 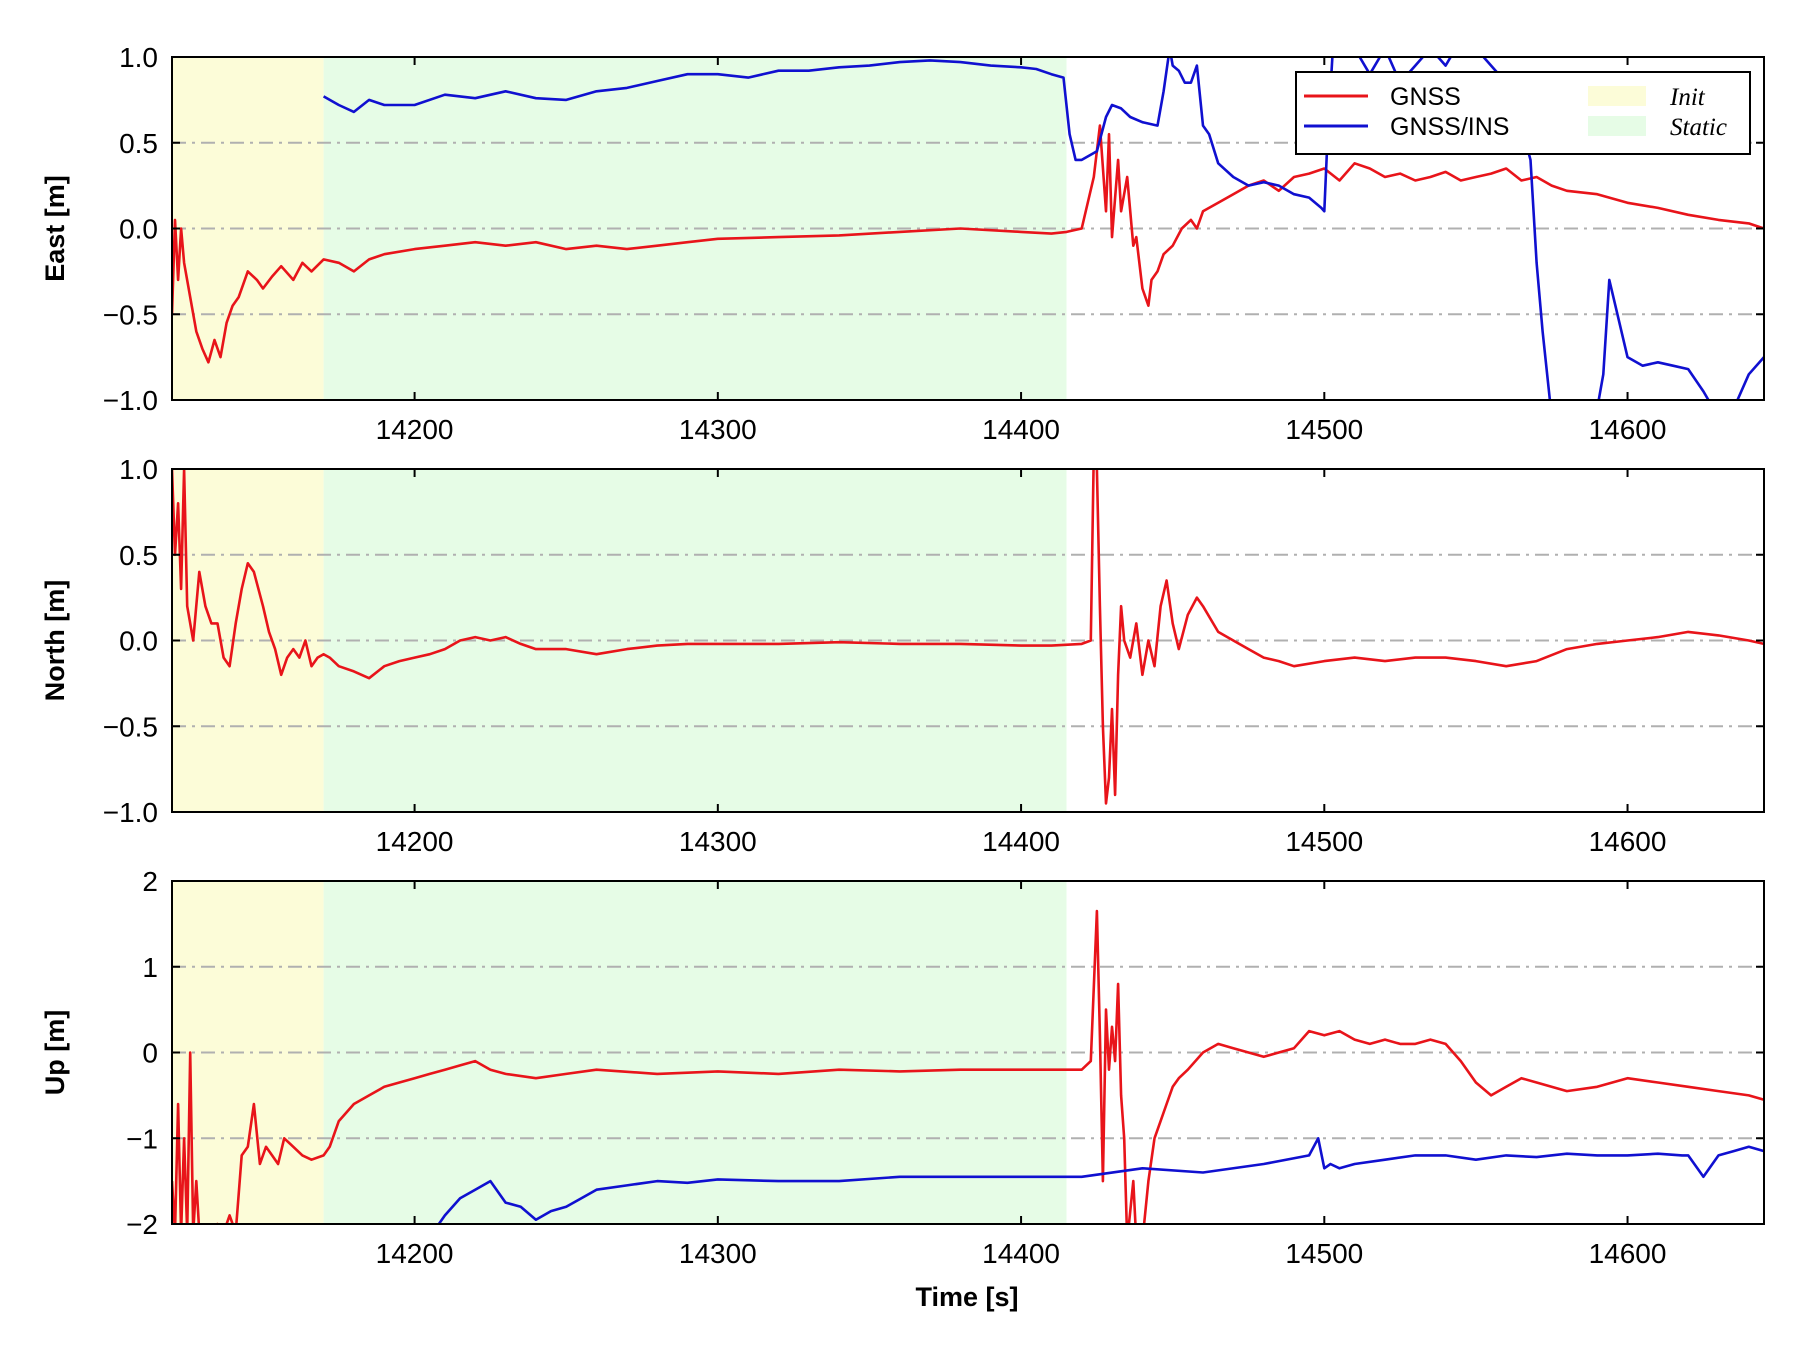 I want to click on legend: GNSS GNSS/INS Init Static, so click(x=1523, y=113).